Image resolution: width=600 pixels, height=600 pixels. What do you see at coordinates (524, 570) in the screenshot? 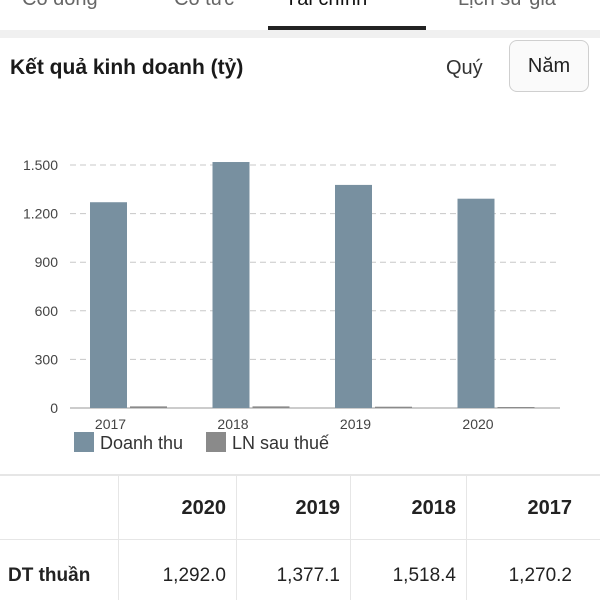
I see `cell-2017: 1,270.2` at bounding box center [524, 570].